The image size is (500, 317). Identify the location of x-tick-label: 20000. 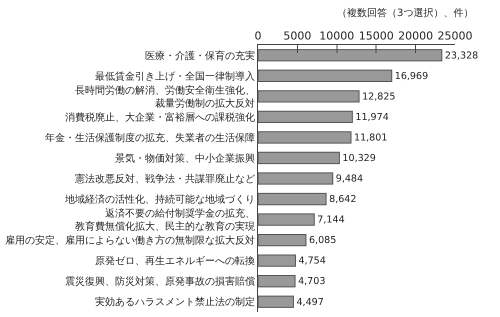
(416, 36).